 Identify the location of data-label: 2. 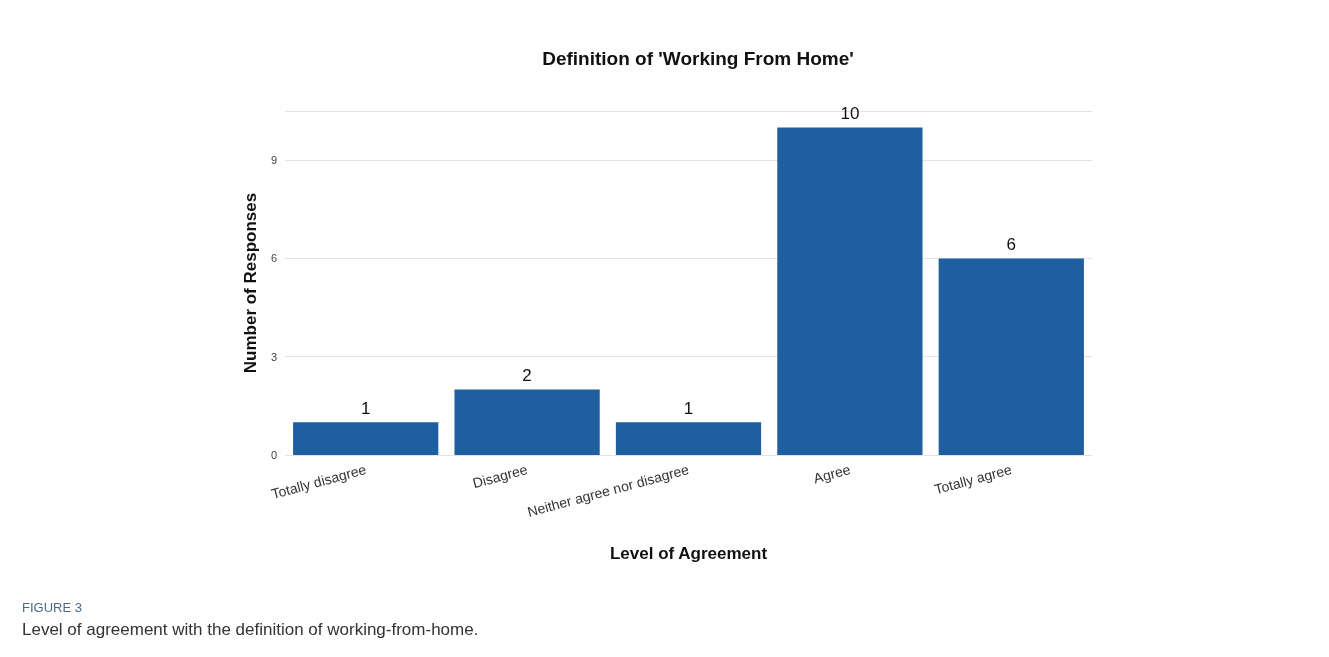
(527, 376).